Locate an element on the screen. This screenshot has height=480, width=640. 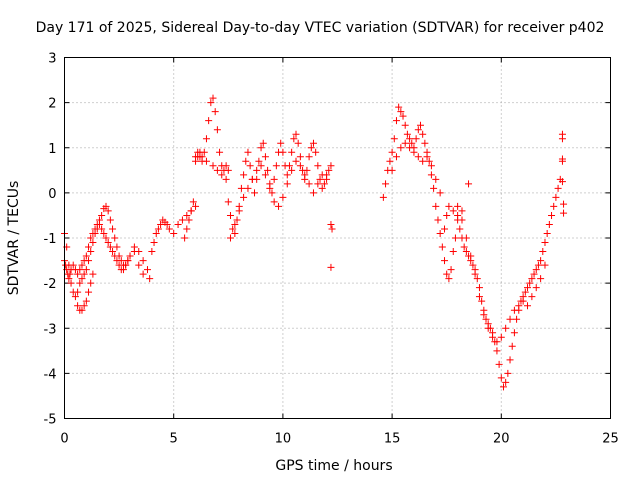
x-axis-label: GPS time / hours is located at coordinates (333, 466).